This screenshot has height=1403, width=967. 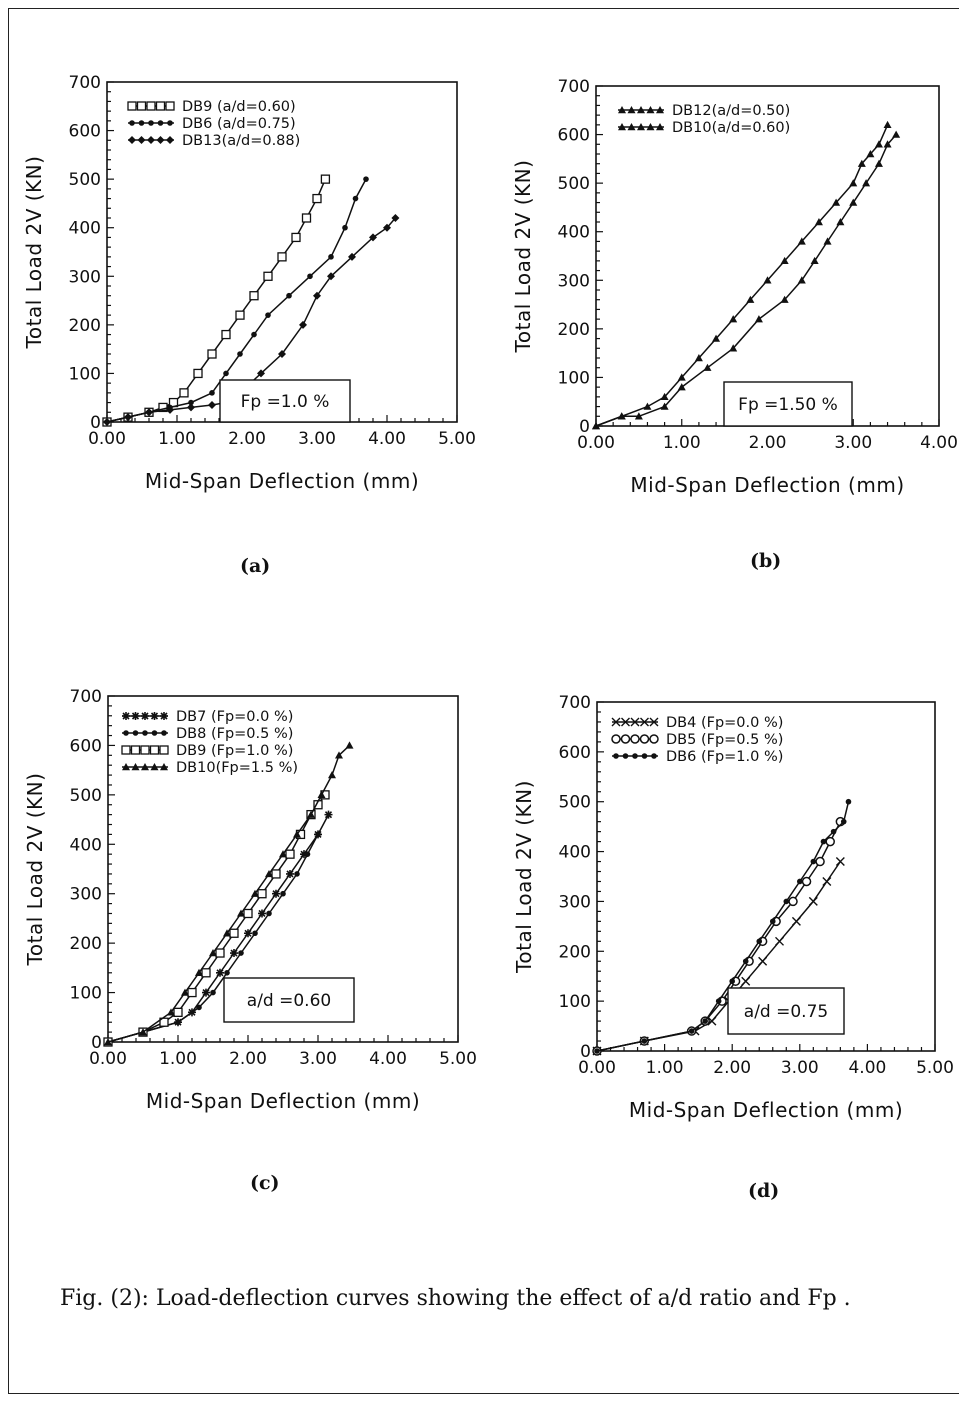 I want to click on legend-label: DB6 (a/d=0.75), so click(x=239, y=124).